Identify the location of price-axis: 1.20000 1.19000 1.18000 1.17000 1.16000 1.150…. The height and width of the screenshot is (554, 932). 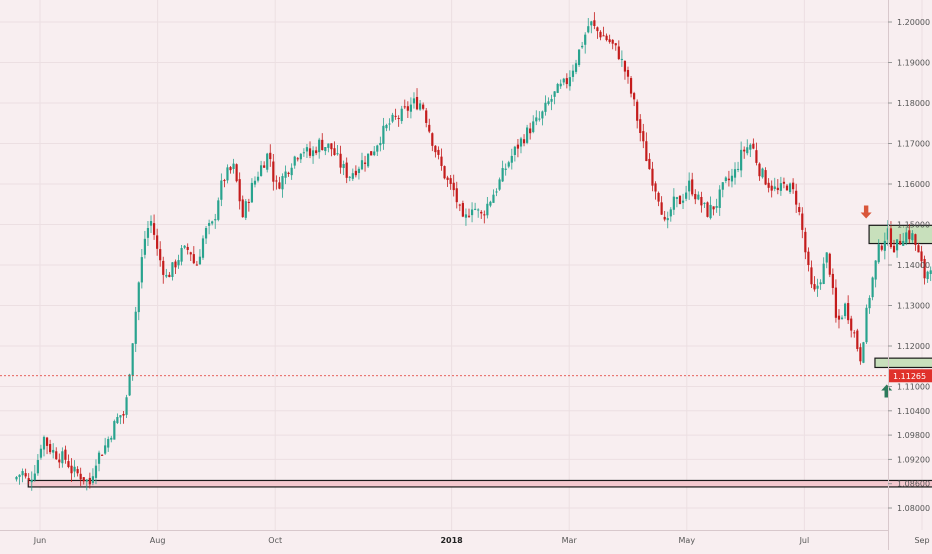
(910, 275).